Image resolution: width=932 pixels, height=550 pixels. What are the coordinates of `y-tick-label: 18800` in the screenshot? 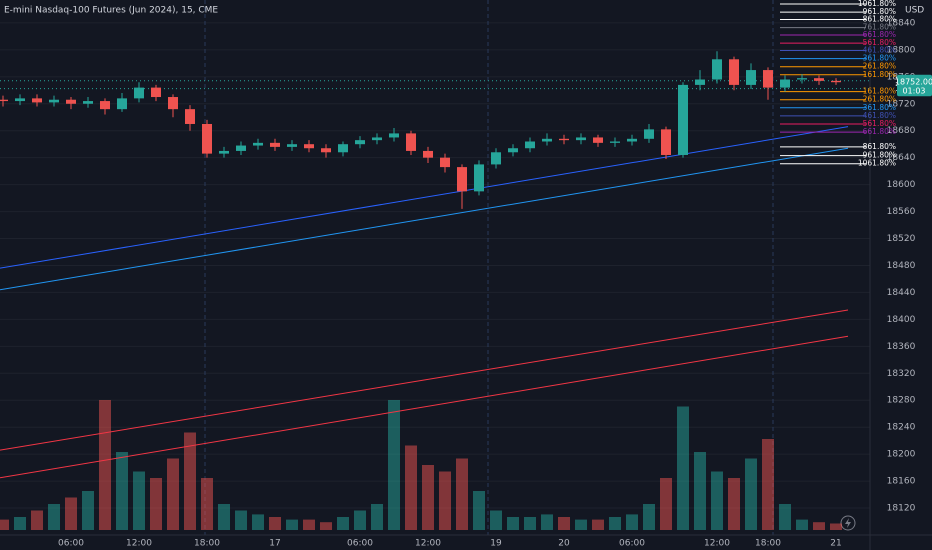 It's located at (901, 50).